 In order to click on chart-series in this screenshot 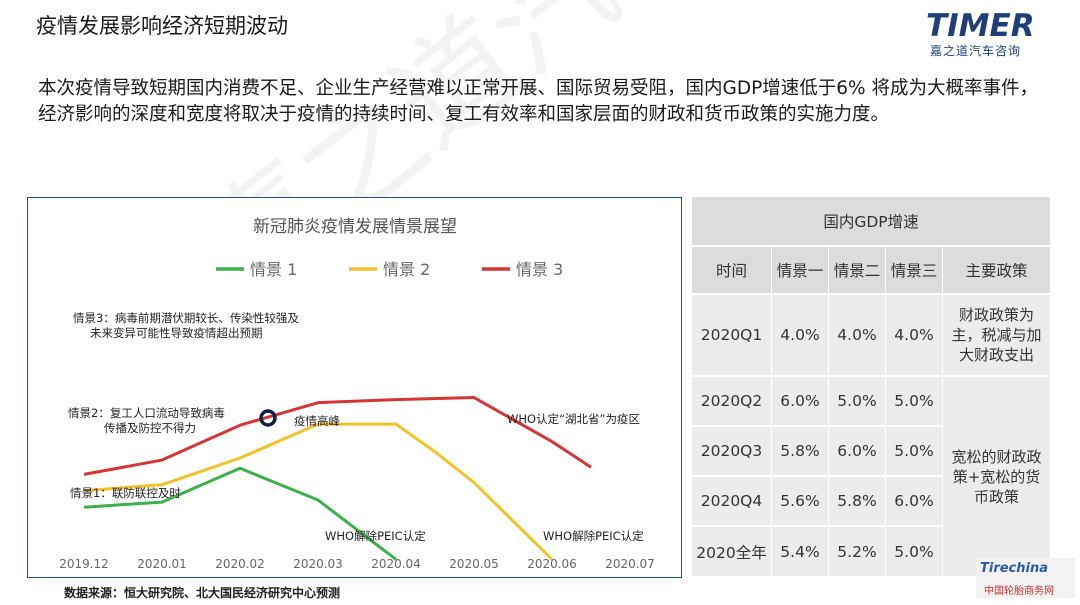, I will do `click(337, 478)`.